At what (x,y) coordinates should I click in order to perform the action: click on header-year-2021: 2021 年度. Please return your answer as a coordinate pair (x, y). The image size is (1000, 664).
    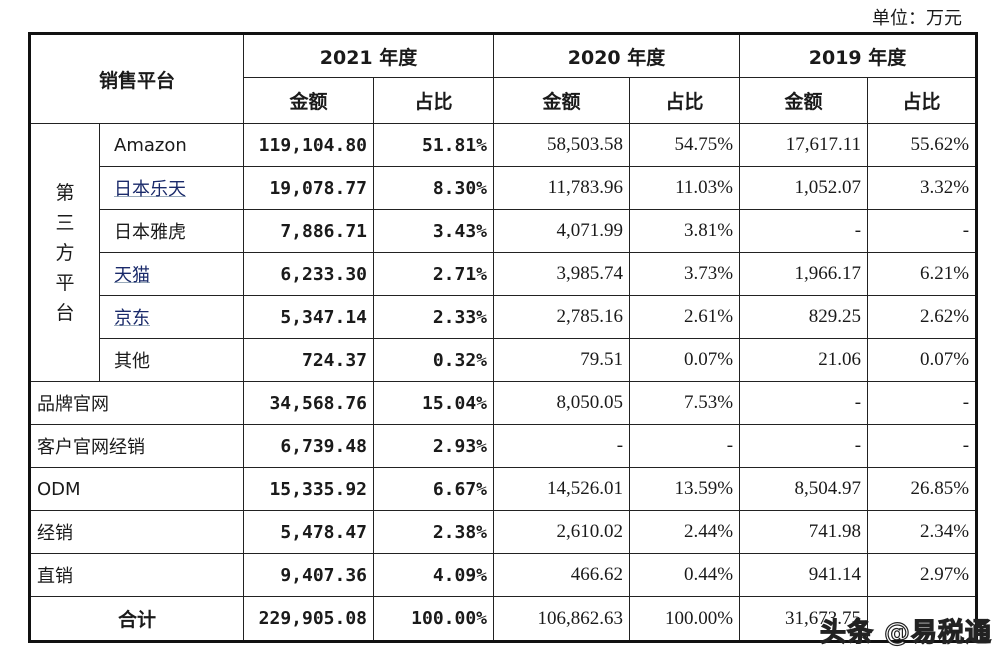
    Looking at the image, I should click on (369, 55).